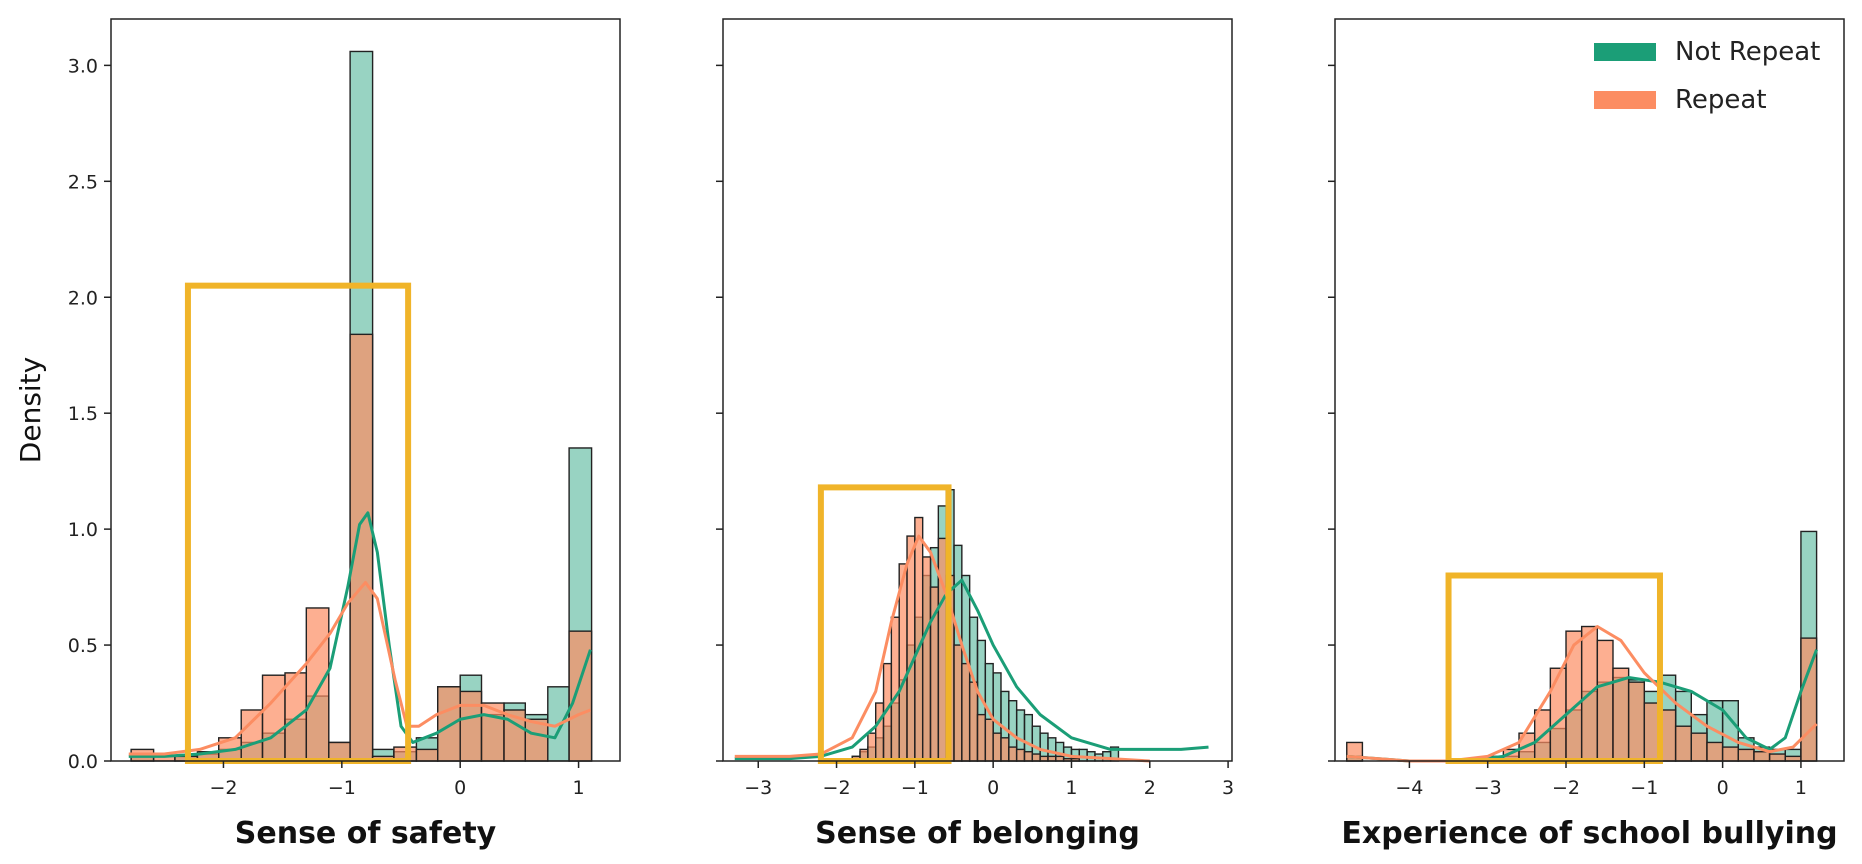 This screenshot has width=1862, height=864. I want to click on x-tick-label: −4, so click(1409, 788).